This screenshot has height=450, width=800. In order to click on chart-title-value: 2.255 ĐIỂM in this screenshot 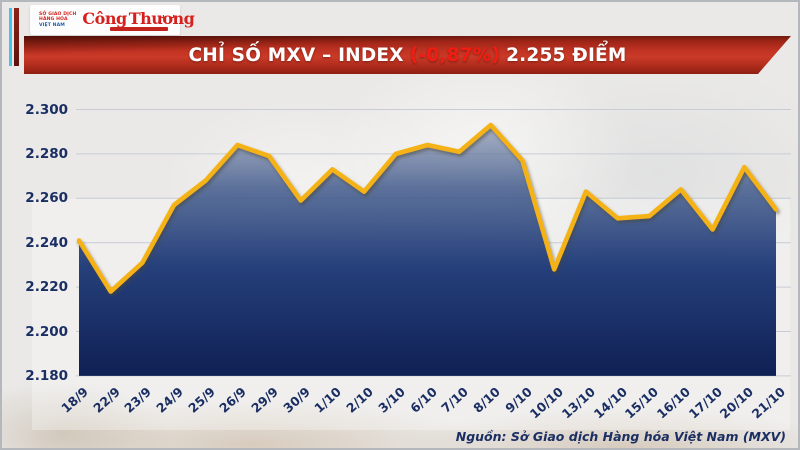, I will do `click(566, 55)`.